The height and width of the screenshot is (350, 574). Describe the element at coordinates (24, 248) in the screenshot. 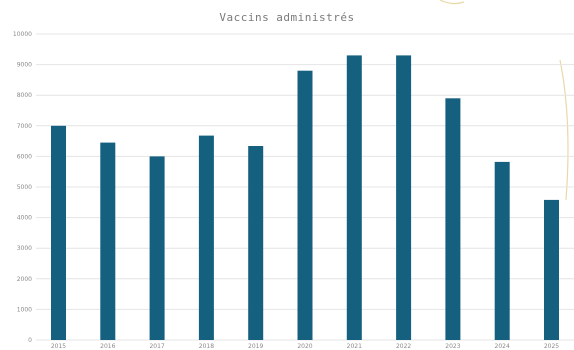

I see `y-tick-label-3000: 3000` at that location.